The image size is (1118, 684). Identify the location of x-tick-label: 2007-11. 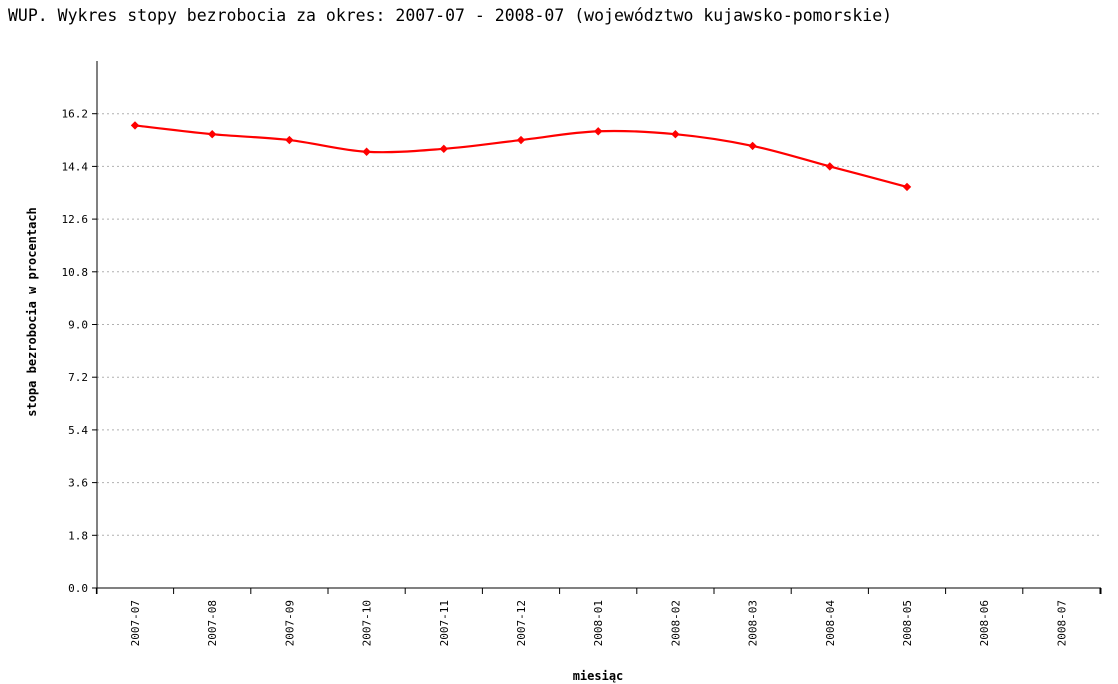
(444, 623).